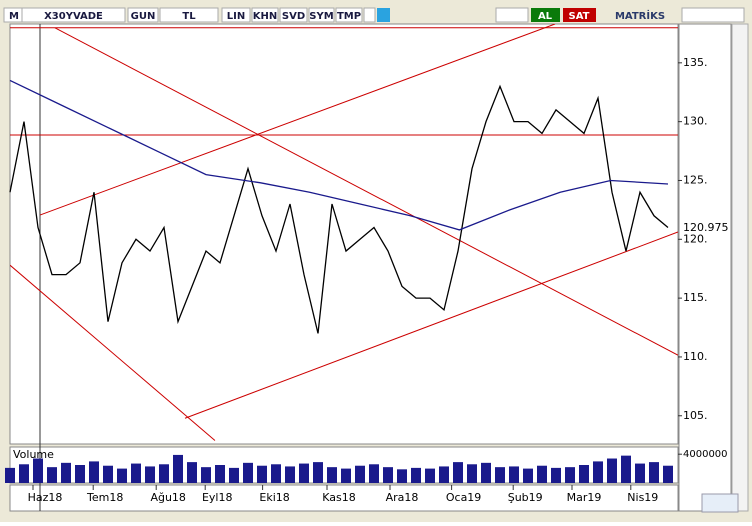 The image size is (752, 526). I want to click on toolbar-label: X30YVADE, so click(73, 16).